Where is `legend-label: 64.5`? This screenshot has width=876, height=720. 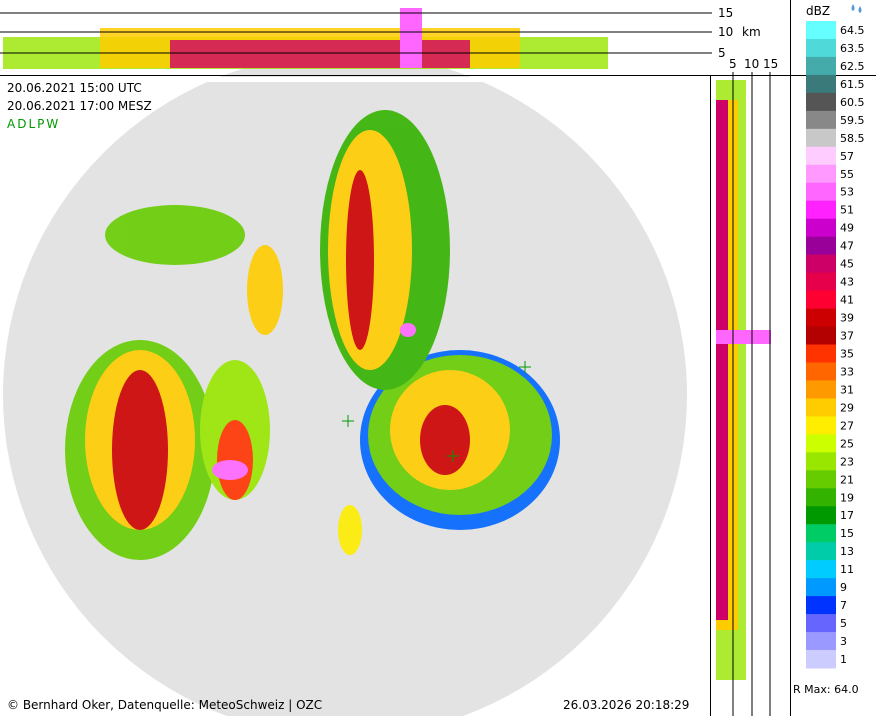 legend-label: 64.5 is located at coordinates (852, 30).